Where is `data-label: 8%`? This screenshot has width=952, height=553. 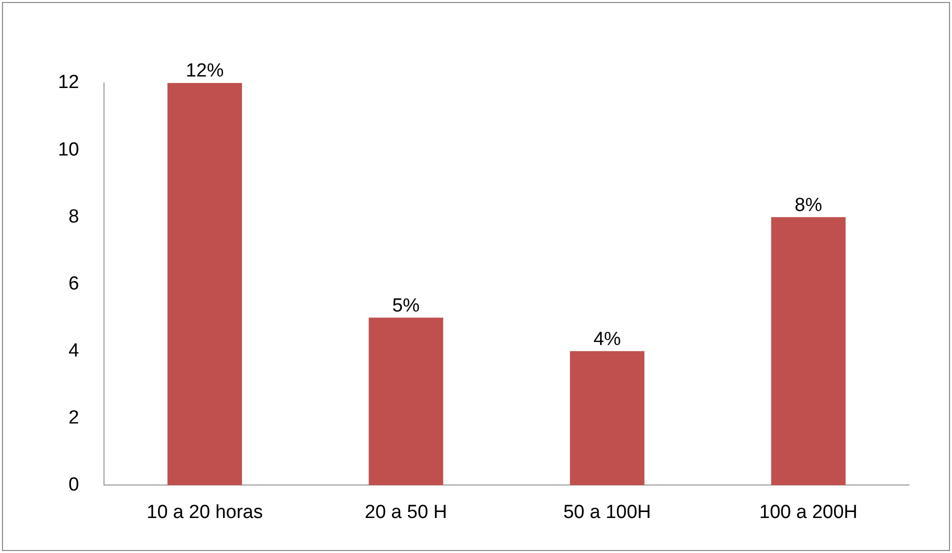 data-label: 8% is located at coordinates (808, 205).